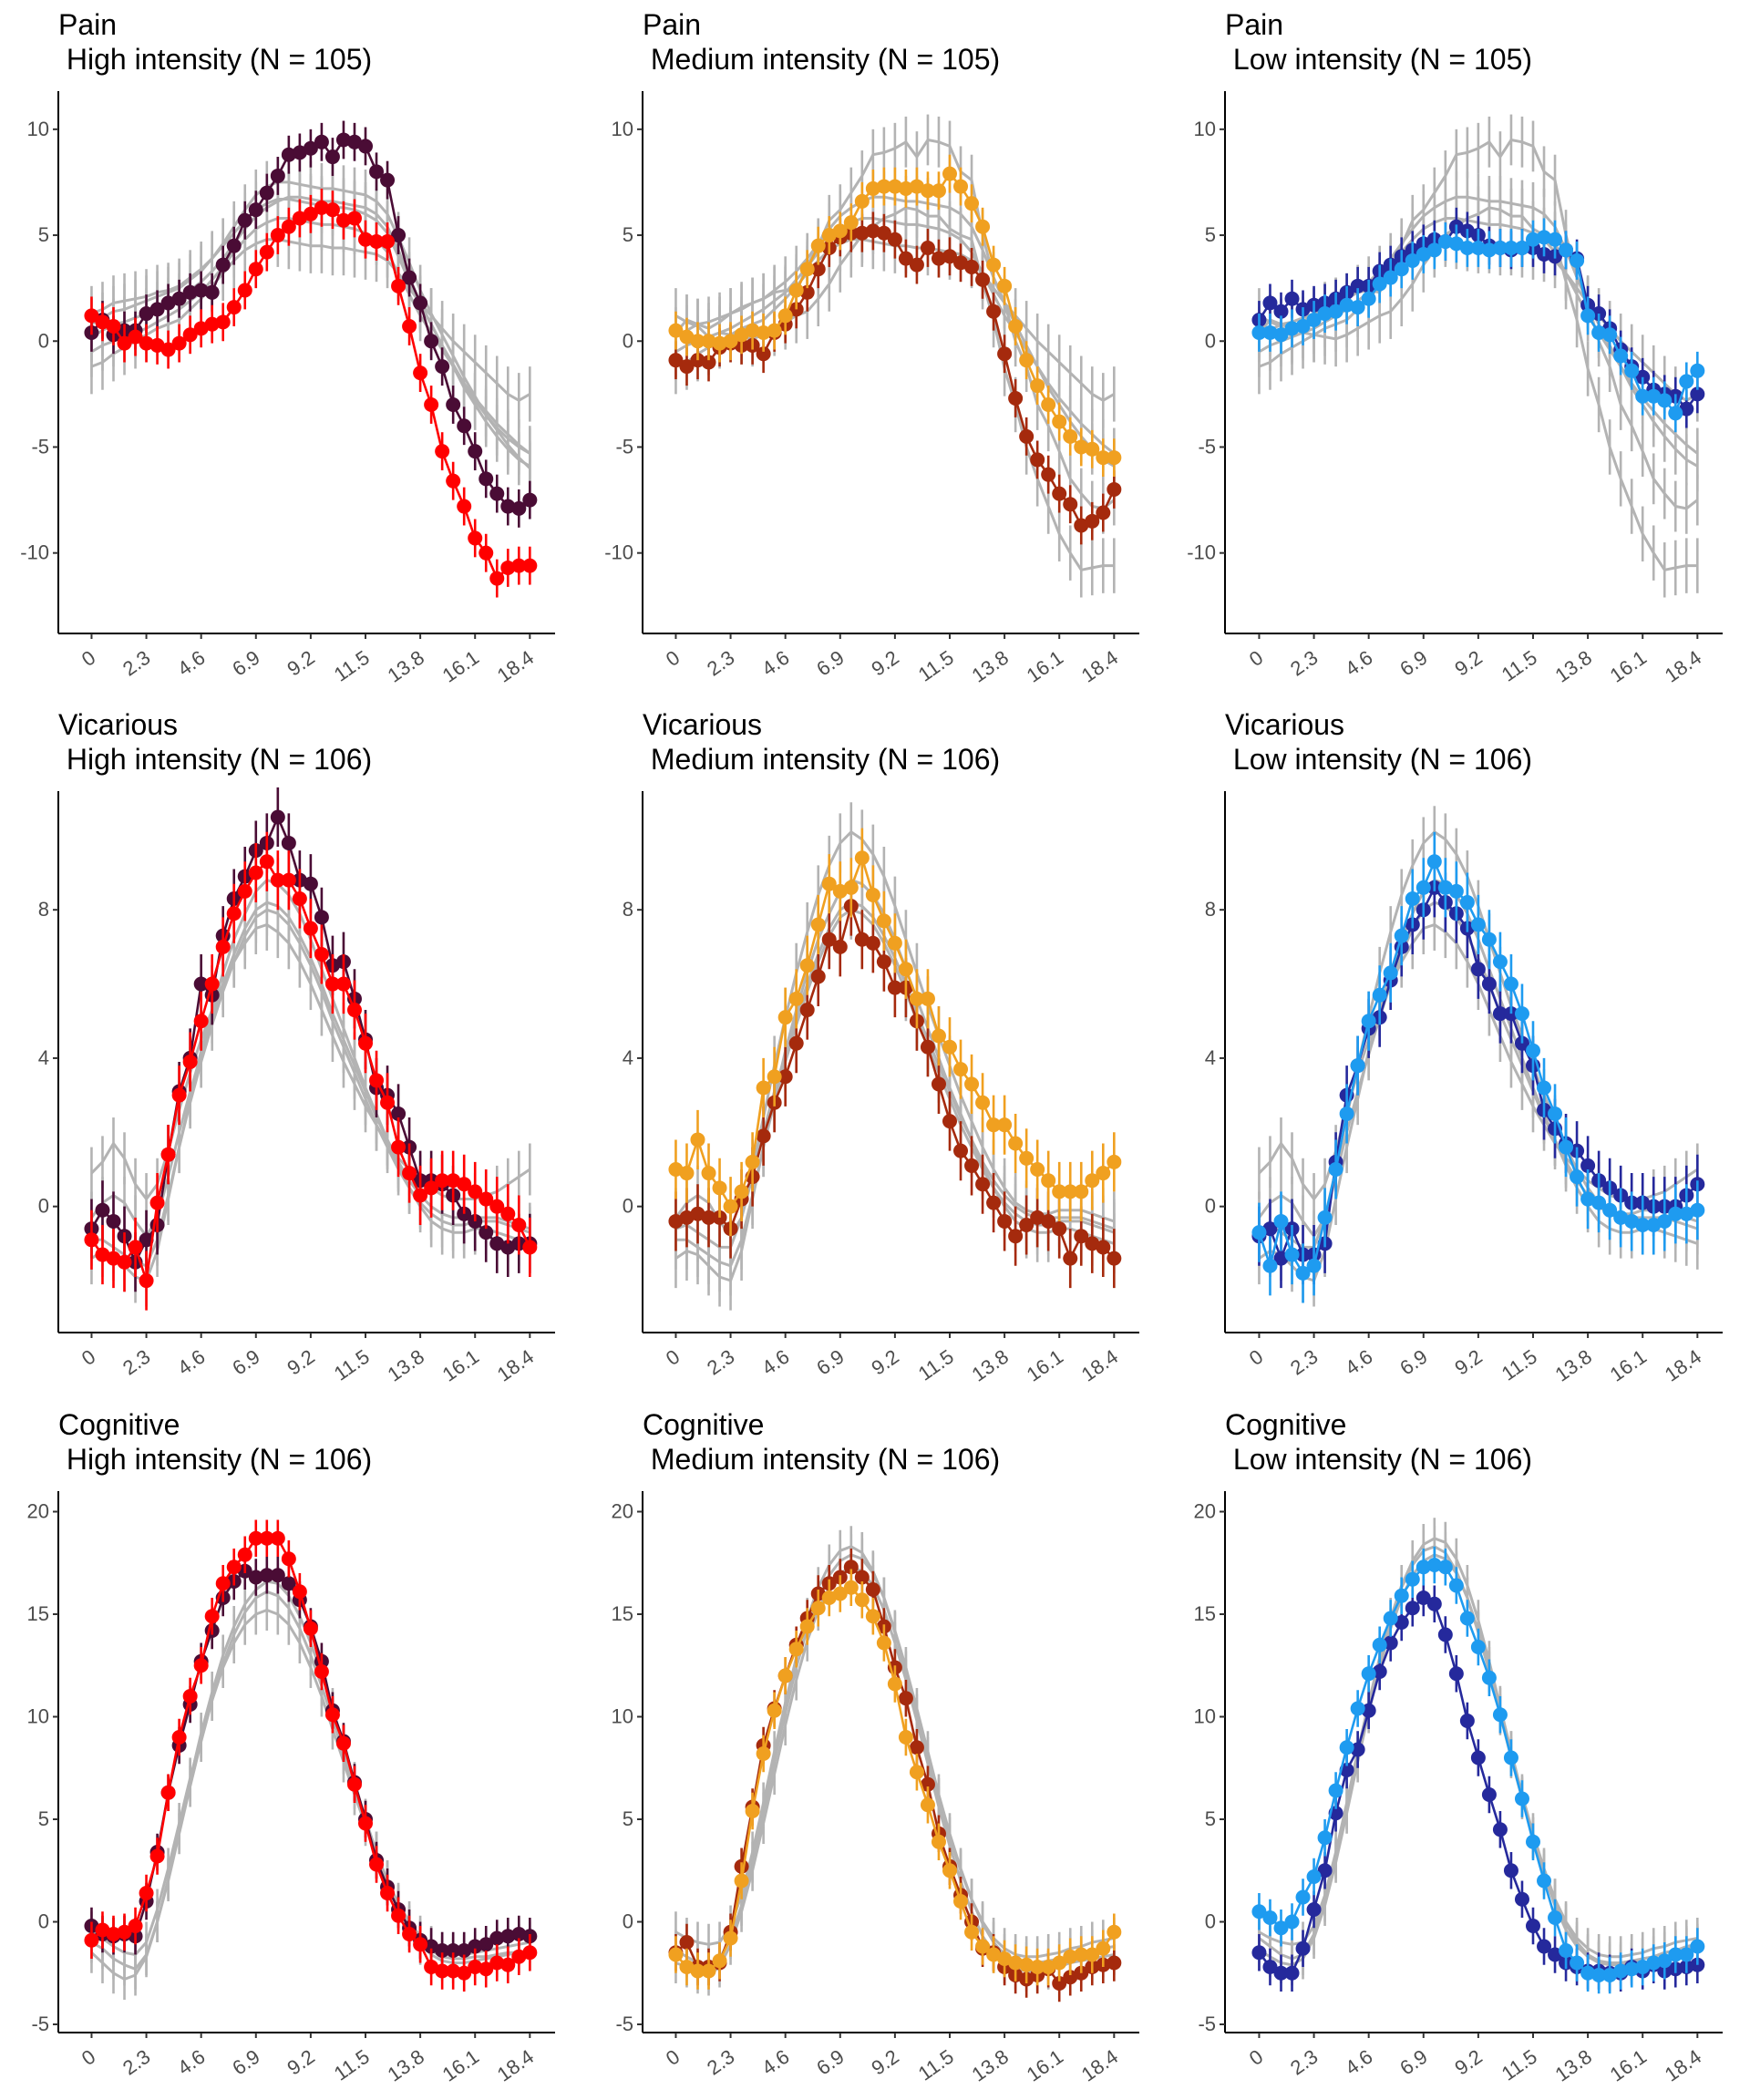 The width and height of the screenshot is (1750, 2100). I want to click on dark-series, so click(311, 324).